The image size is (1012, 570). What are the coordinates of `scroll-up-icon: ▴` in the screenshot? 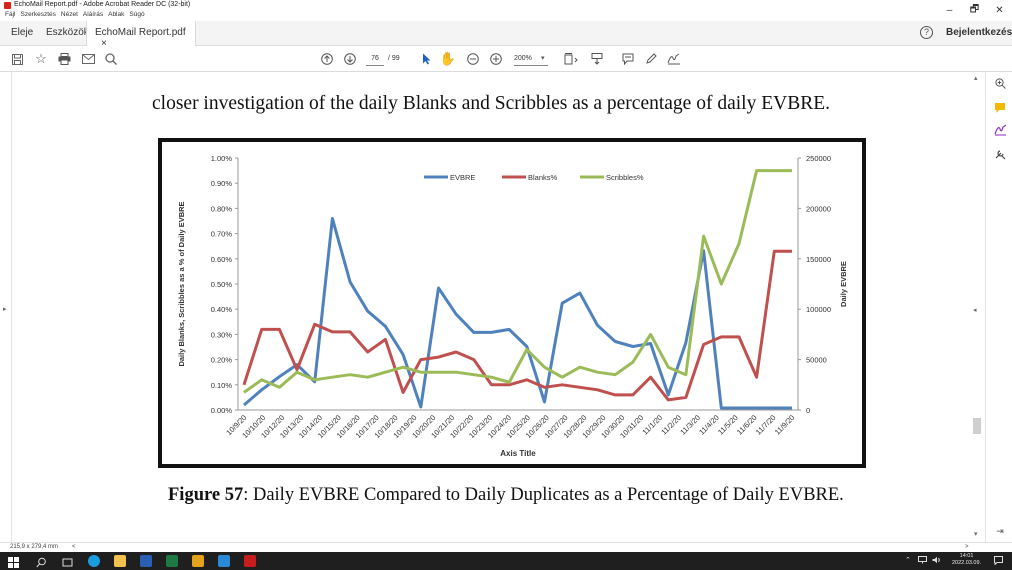 It's located at (976, 78).